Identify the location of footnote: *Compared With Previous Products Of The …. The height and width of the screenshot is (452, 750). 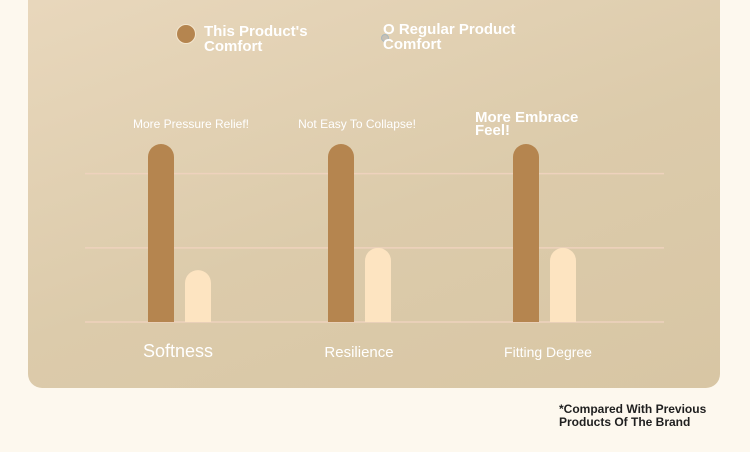
(633, 415).